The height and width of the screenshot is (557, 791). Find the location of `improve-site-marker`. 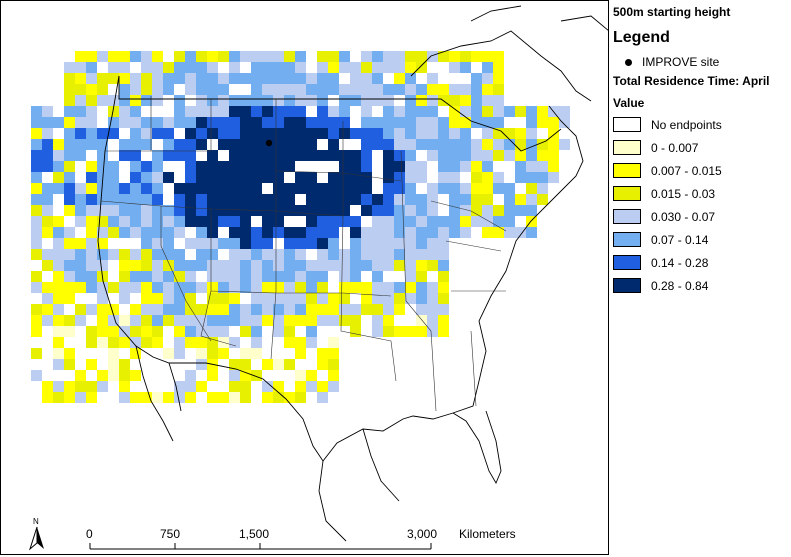

improve-site-marker is located at coordinates (269, 143).